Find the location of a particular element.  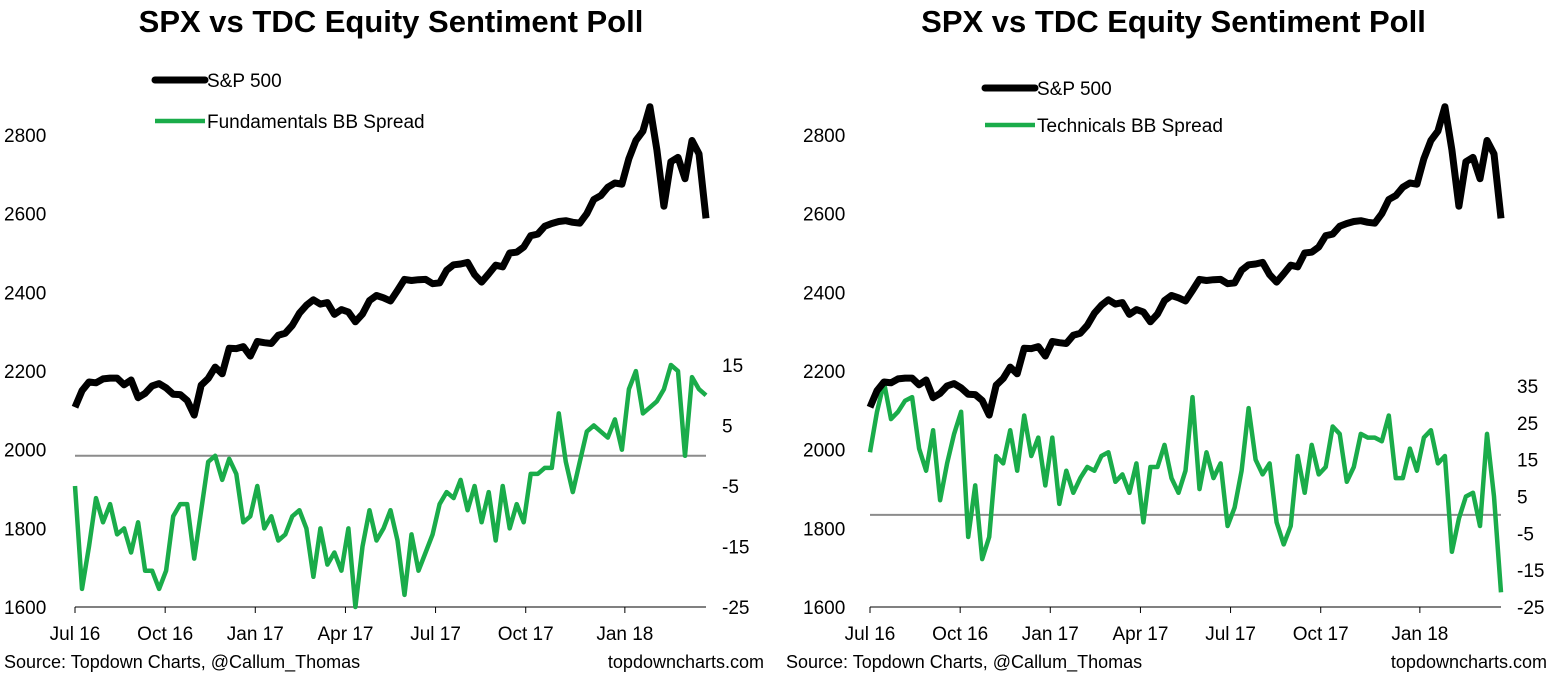

legend-label: Technicals BB Spread is located at coordinates (1130, 126).